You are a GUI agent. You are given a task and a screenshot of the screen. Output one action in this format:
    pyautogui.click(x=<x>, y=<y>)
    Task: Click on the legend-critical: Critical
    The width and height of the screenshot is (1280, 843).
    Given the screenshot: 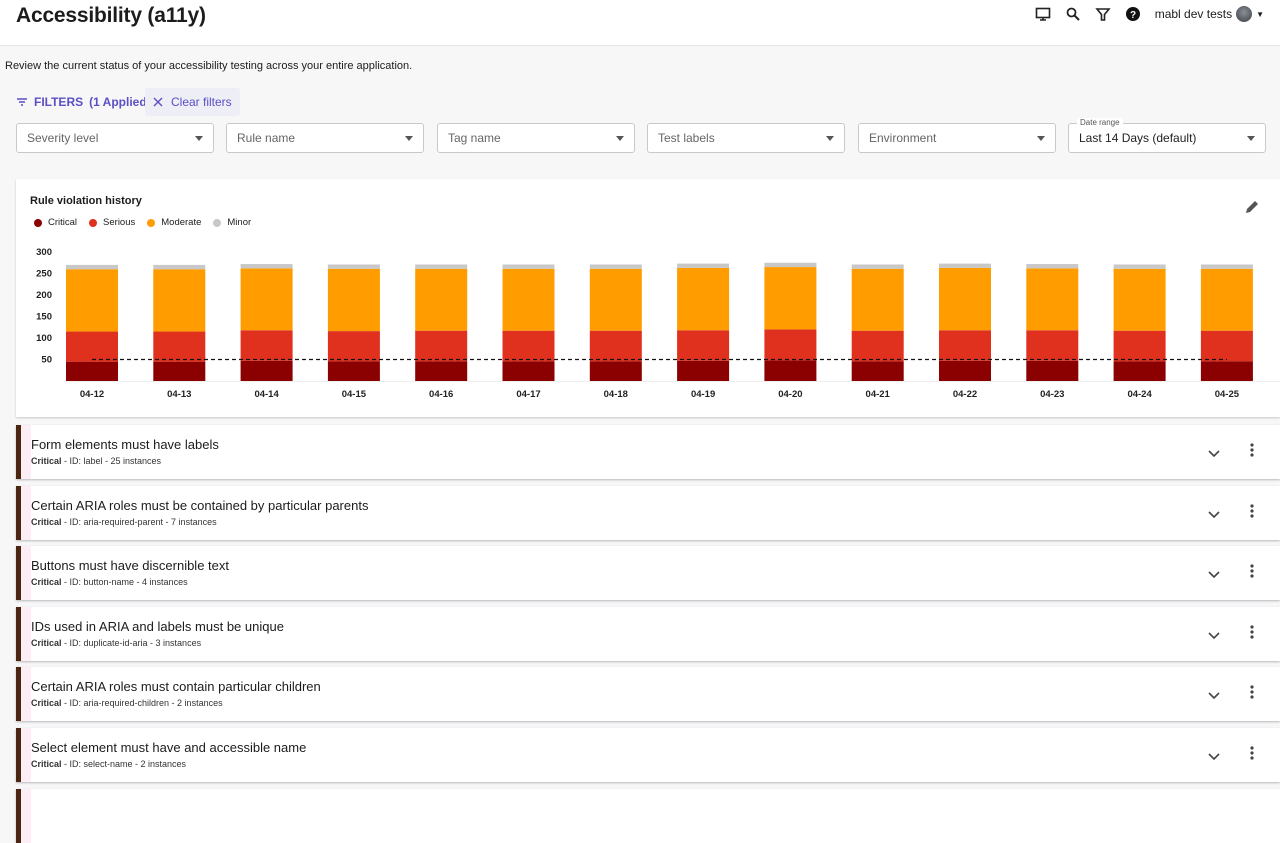 What is the action you would take?
    pyautogui.click(x=55, y=222)
    